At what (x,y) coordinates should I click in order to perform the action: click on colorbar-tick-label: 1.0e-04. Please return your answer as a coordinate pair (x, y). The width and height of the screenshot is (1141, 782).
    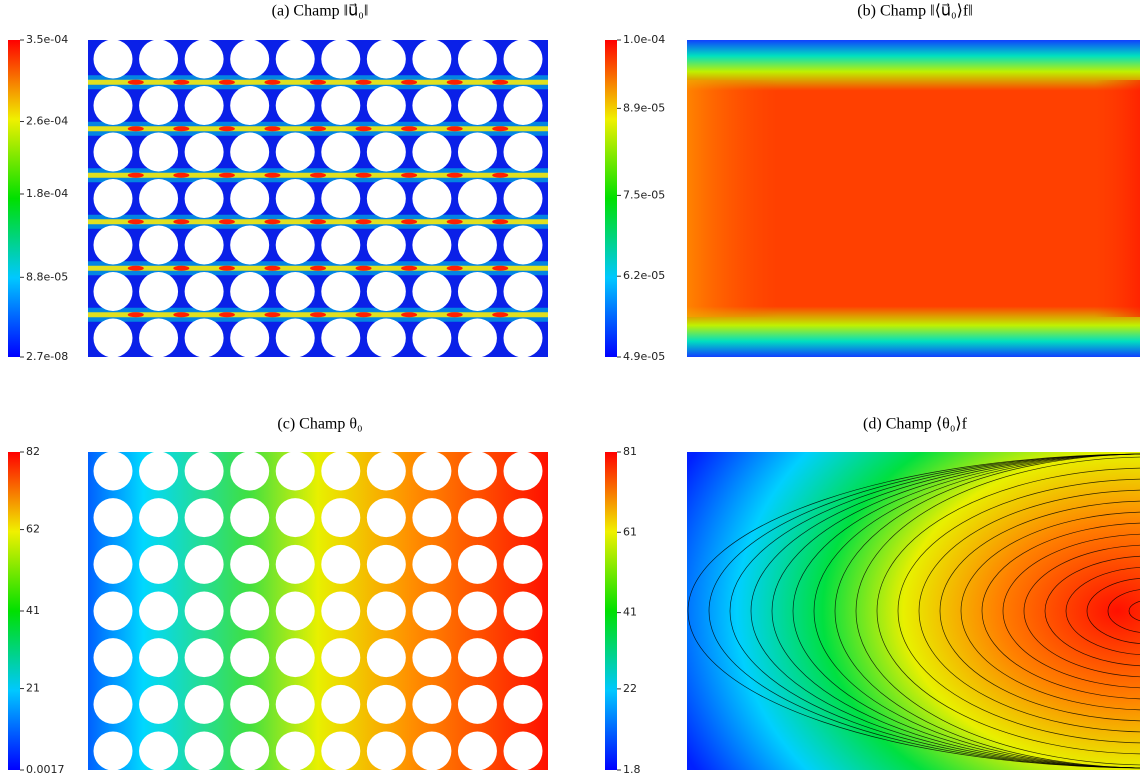
    Looking at the image, I should click on (644, 39).